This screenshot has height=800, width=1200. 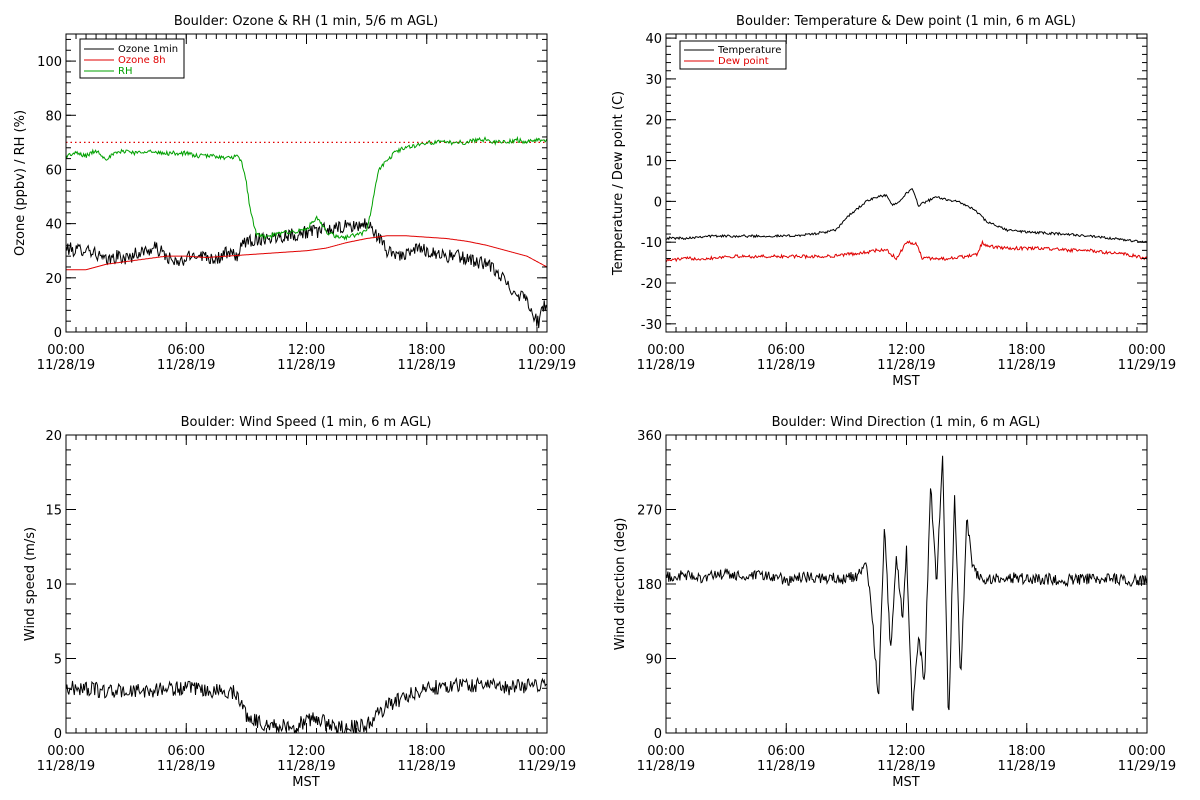 What do you see at coordinates (53, 170) in the screenshot?
I see `y-tick-label: 60` at bounding box center [53, 170].